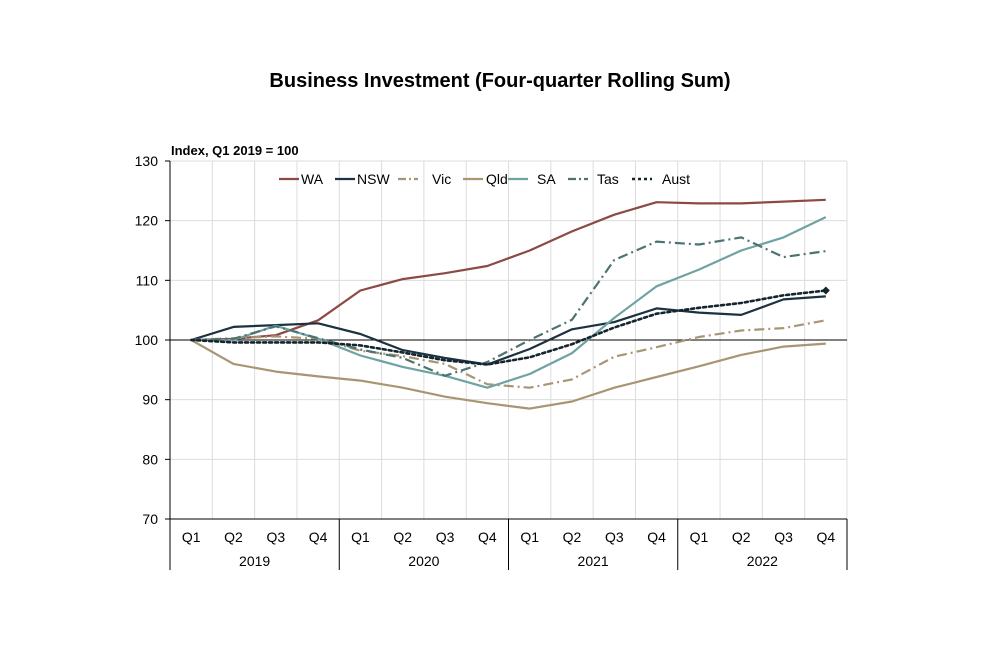  I want to click on y-tick-label: 90, so click(150, 400).